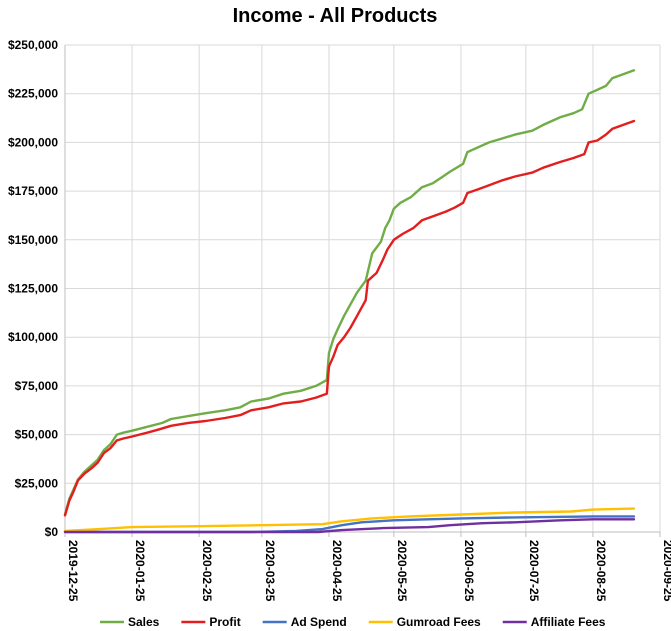 The image size is (671, 631). Describe the element at coordinates (37, 386) in the screenshot. I see `y-tick-label: $75,000` at that location.